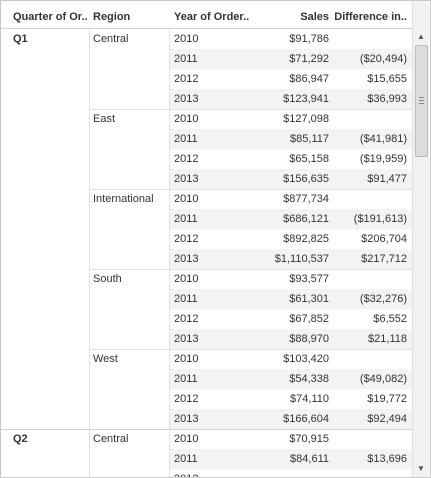 This screenshot has width=431, height=478. Describe the element at coordinates (387, 99) in the screenshot. I see `difference-cell: $36,993` at that location.